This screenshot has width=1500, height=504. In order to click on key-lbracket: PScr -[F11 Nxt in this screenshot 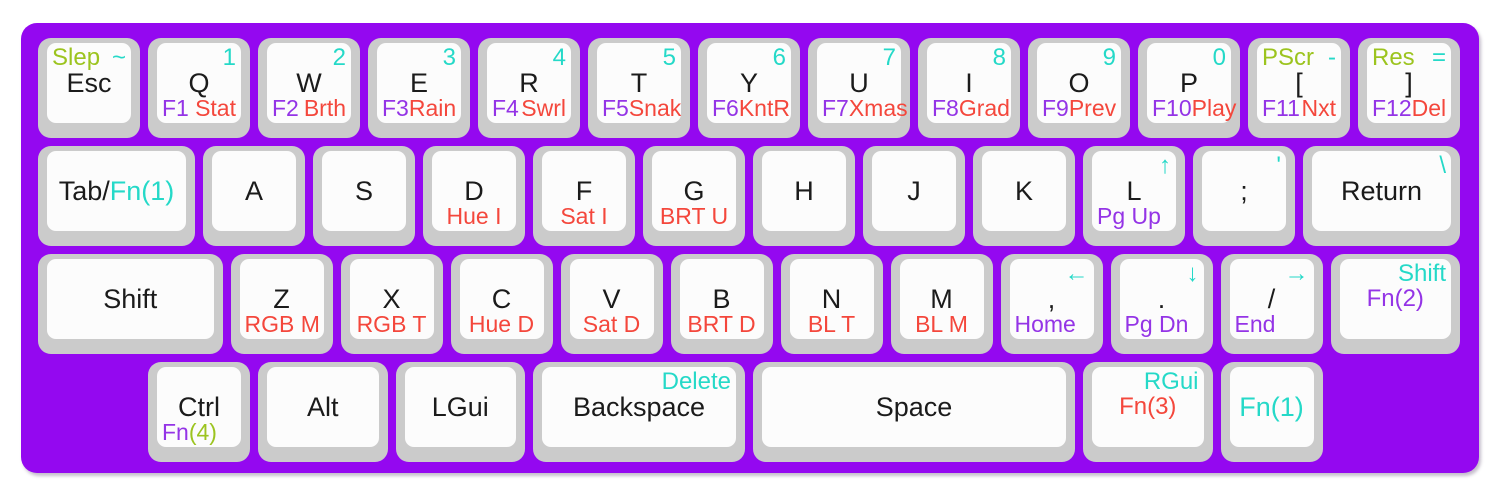, I will do `click(1299, 88)`.